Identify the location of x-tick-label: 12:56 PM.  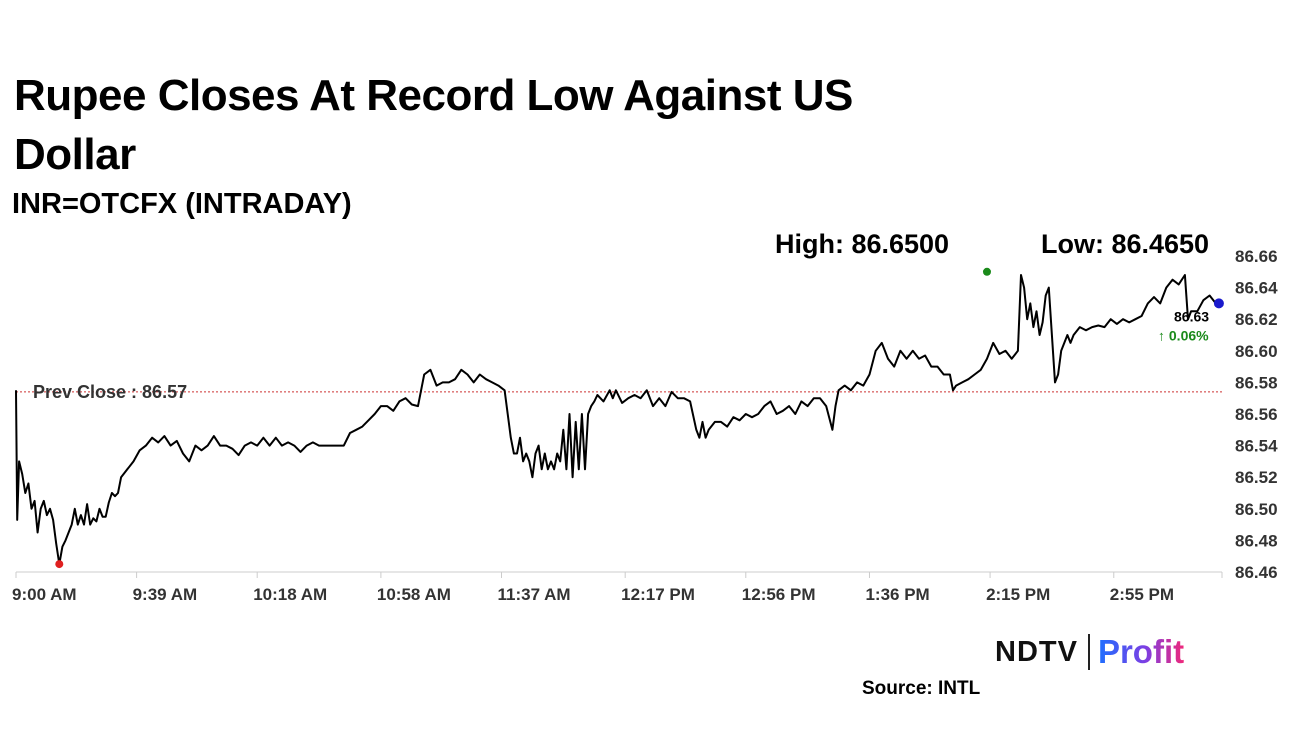
(779, 594).